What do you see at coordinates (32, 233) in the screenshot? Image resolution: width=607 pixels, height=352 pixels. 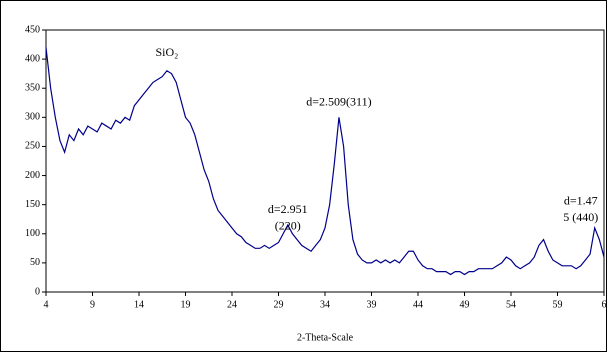 I see `y-tick-label: 100` at bounding box center [32, 233].